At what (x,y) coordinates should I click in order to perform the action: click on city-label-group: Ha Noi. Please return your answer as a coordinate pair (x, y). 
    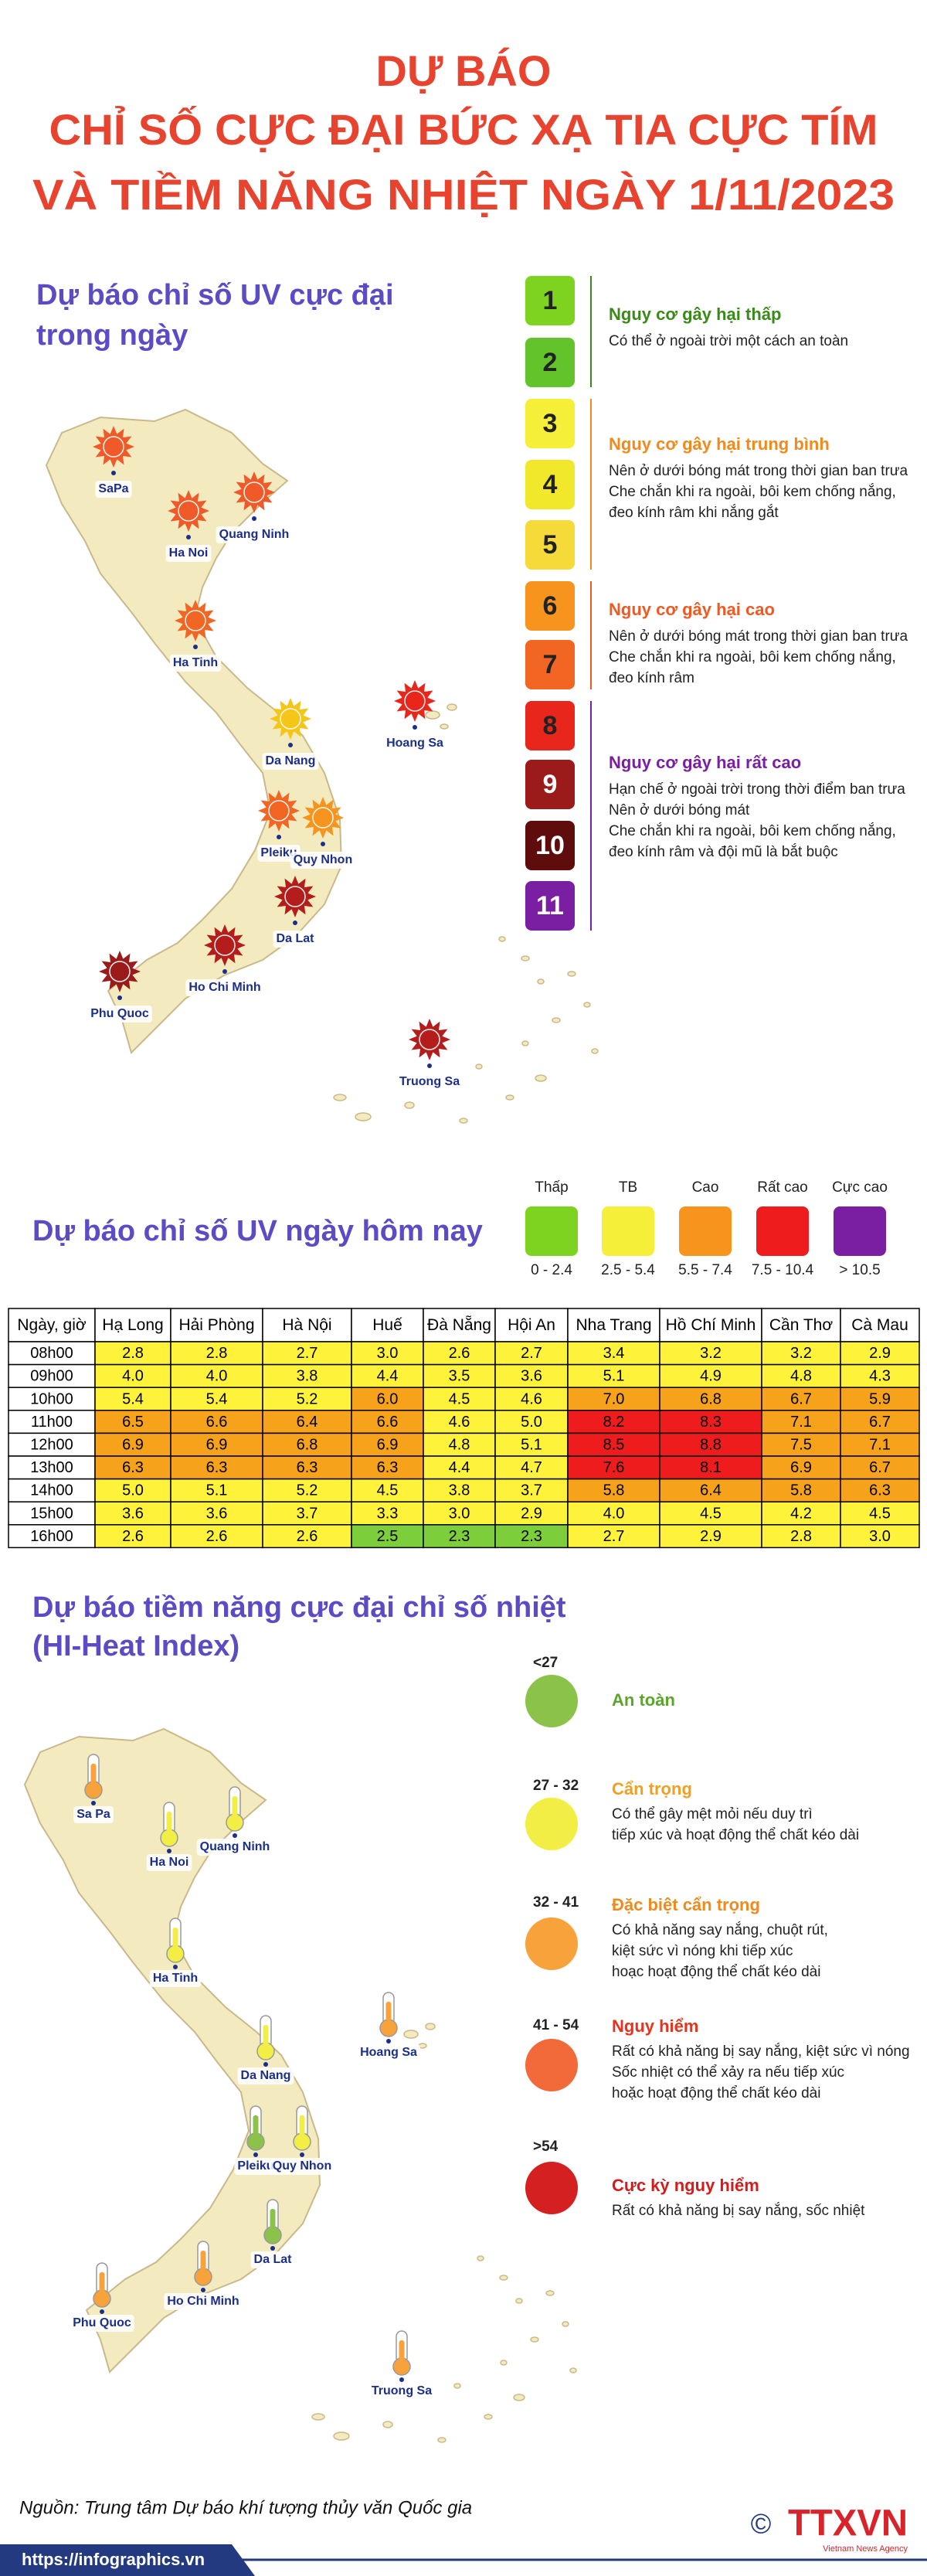
    Looking at the image, I should click on (169, 1862).